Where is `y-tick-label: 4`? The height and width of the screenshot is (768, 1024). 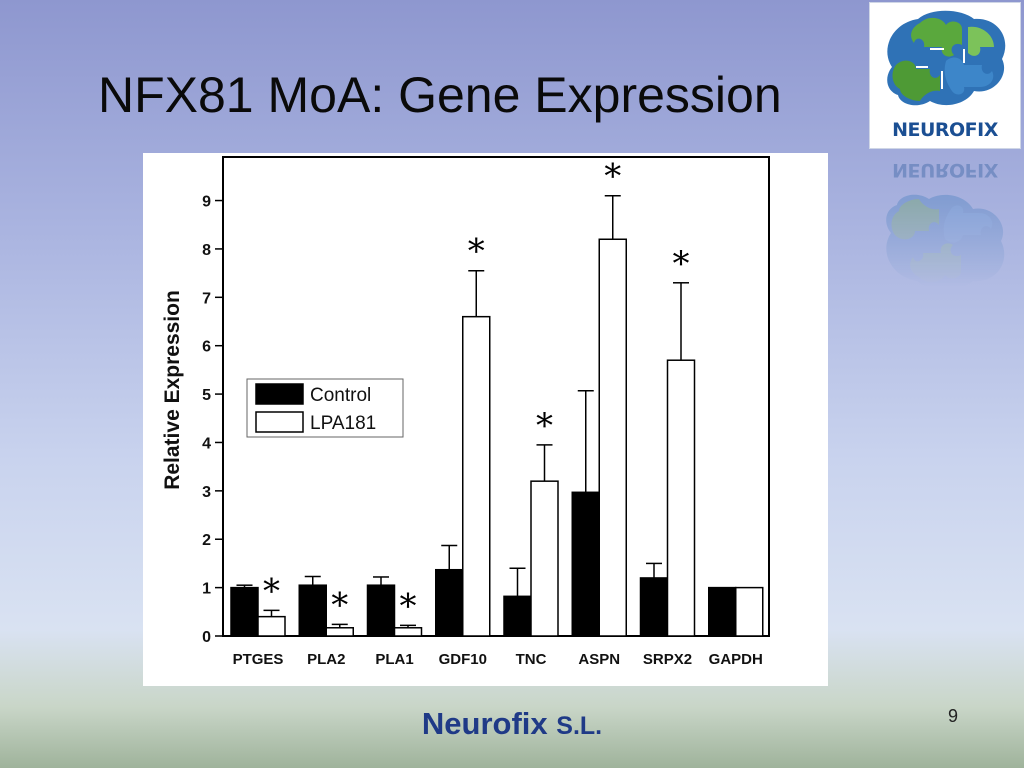 y-tick-label: 4 is located at coordinates (206, 443).